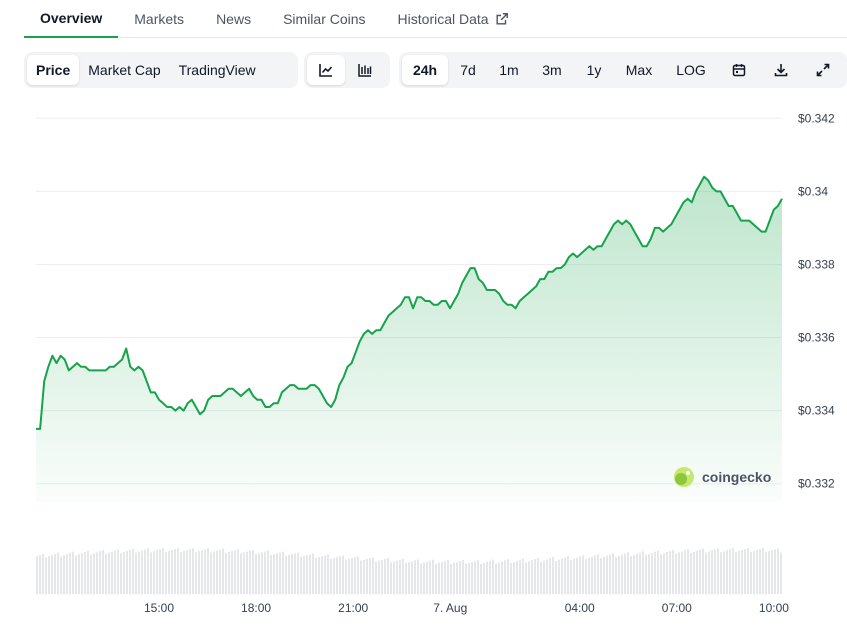 The width and height of the screenshot is (847, 636). Describe the element at coordinates (816, 300) in the screenshot. I see `y-axis: $0.342 $0.34 $0.338 $0.336 $0.334 $0.332` at that location.